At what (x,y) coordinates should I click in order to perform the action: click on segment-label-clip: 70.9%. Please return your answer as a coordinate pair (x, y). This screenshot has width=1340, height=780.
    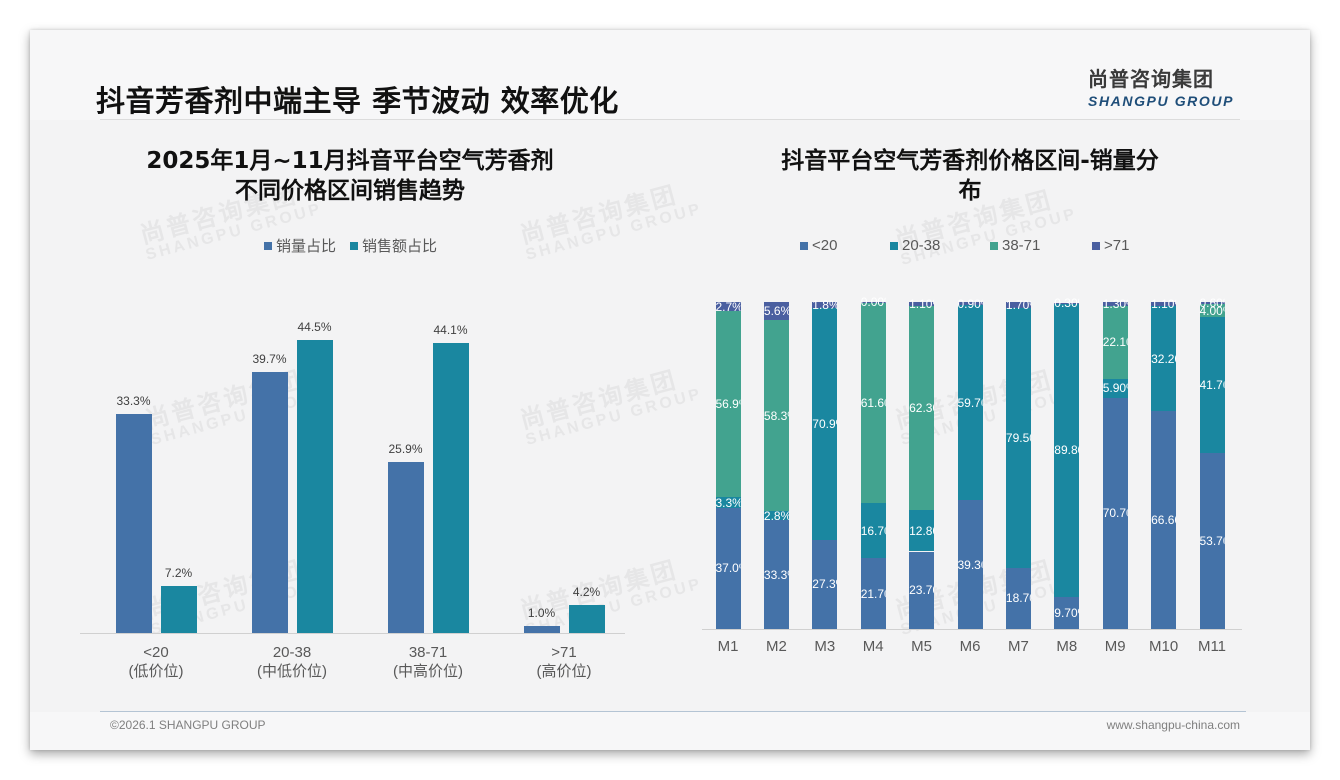
    Looking at the image, I should click on (824, 424).